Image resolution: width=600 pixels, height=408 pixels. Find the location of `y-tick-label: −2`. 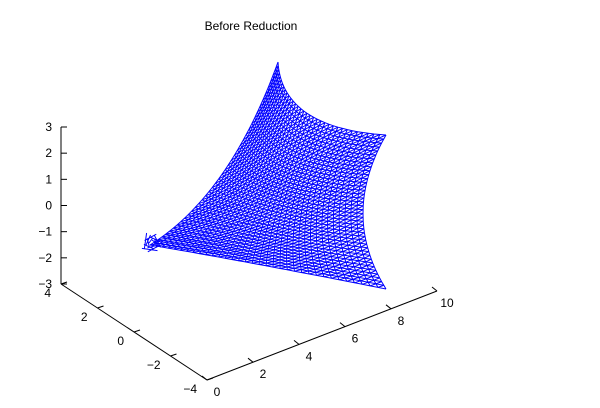

y-tick-label: −2 is located at coordinates (154, 365).